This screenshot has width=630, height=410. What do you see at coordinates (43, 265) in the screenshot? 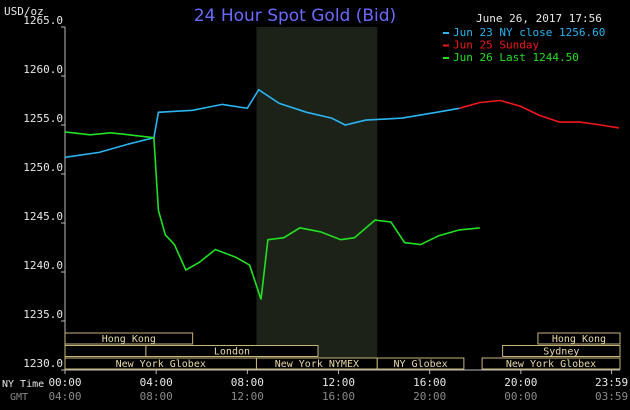
I see `y-tick-label: 1240.0` at bounding box center [43, 265].